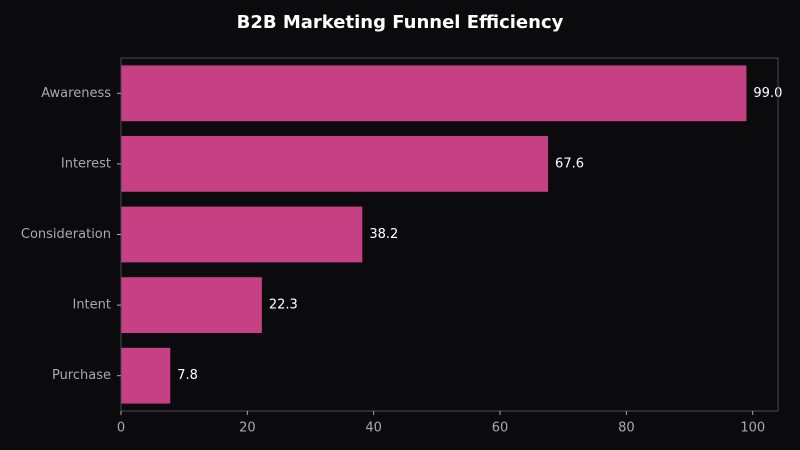 The image size is (800, 450). Describe the element at coordinates (242, 234) in the screenshot. I see `bar-consideration` at that location.